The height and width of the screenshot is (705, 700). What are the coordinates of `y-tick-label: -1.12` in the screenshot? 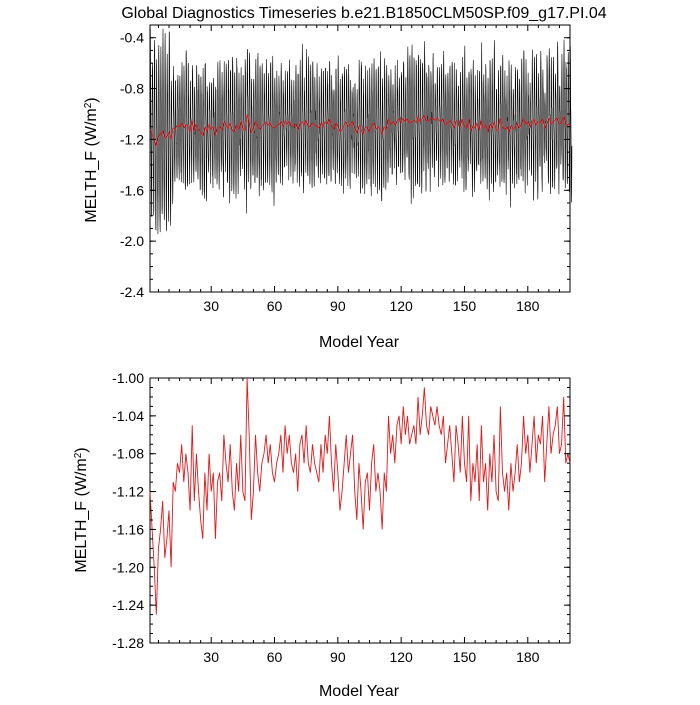 It's located at (128, 492).